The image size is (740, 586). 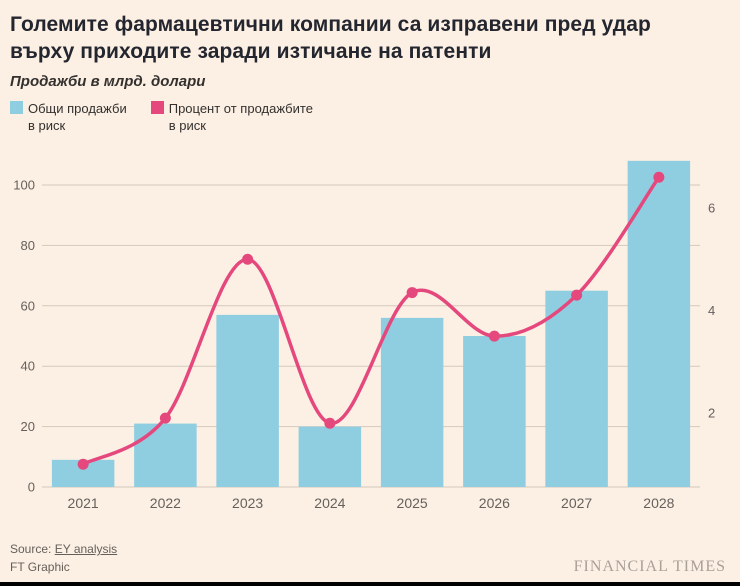 I want to click on financial-times-logo: FINANCIAL TIMES, so click(x=649, y=566).